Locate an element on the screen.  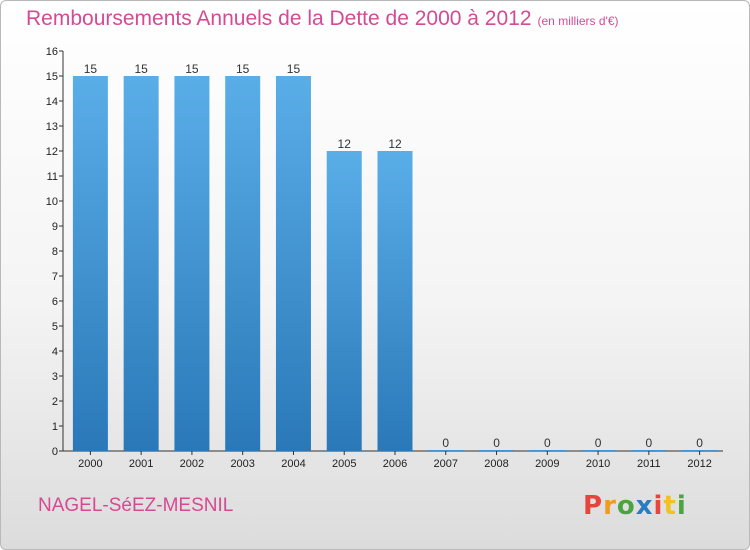
x-tick-label: 2002 is located at coordinates (192, 464).